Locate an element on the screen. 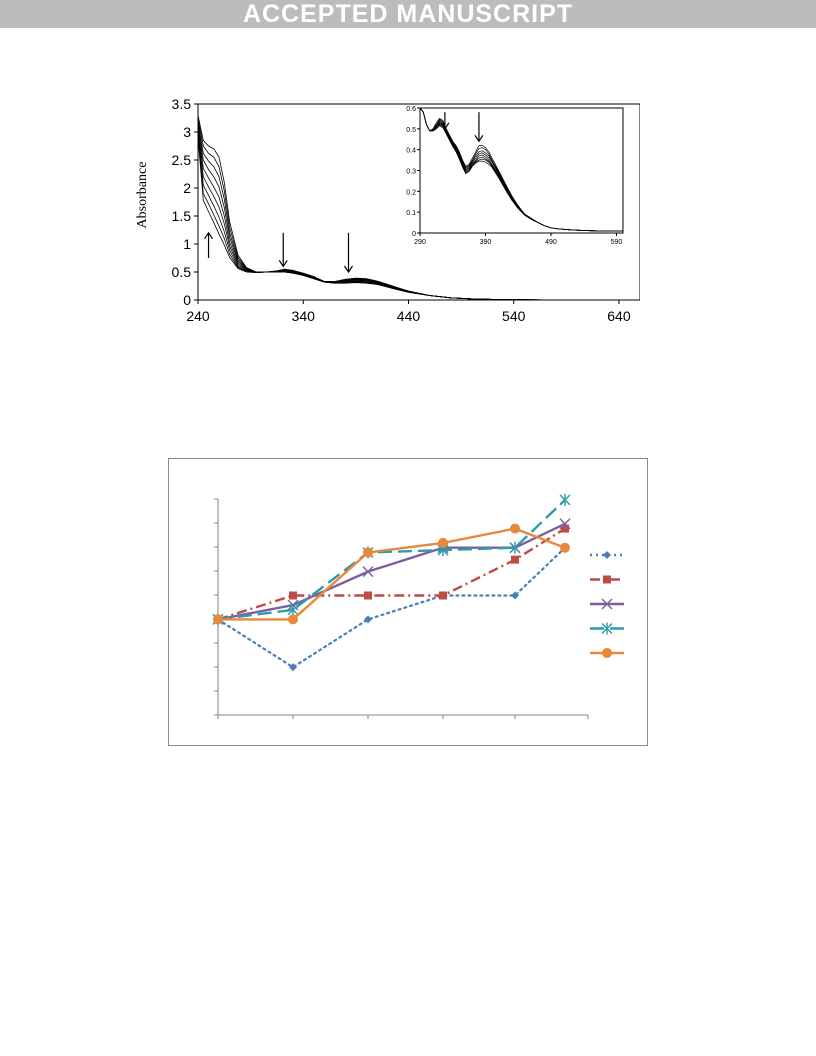 Image resolution: width=816 pixels, height=1056 pixels. y-tick-label: 2.5 is located at coordinates (182, 160).